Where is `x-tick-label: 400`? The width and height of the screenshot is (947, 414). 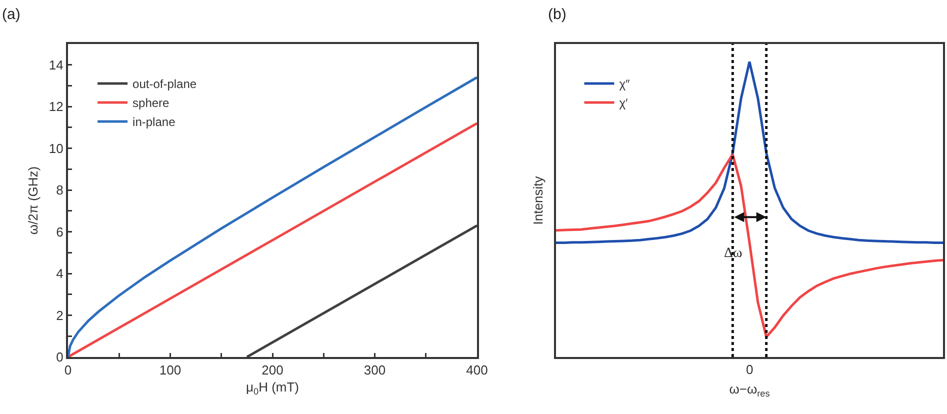 x-tick-label: 400 is located at coordinates (477, 370).